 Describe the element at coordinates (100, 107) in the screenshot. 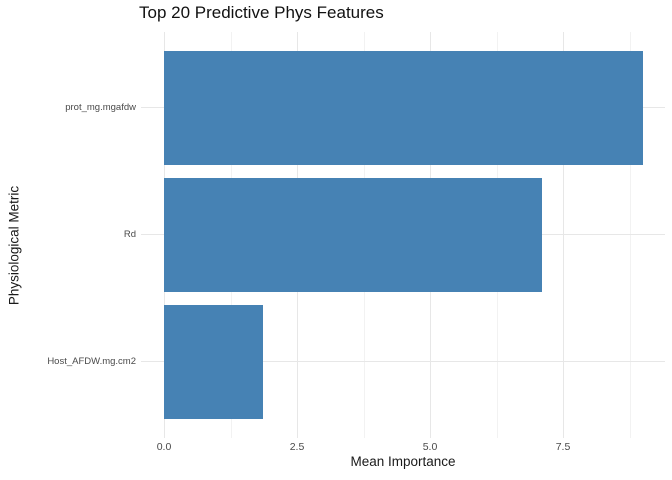

I see `y-tick-label: prot_mg.mgafdw` at that location.